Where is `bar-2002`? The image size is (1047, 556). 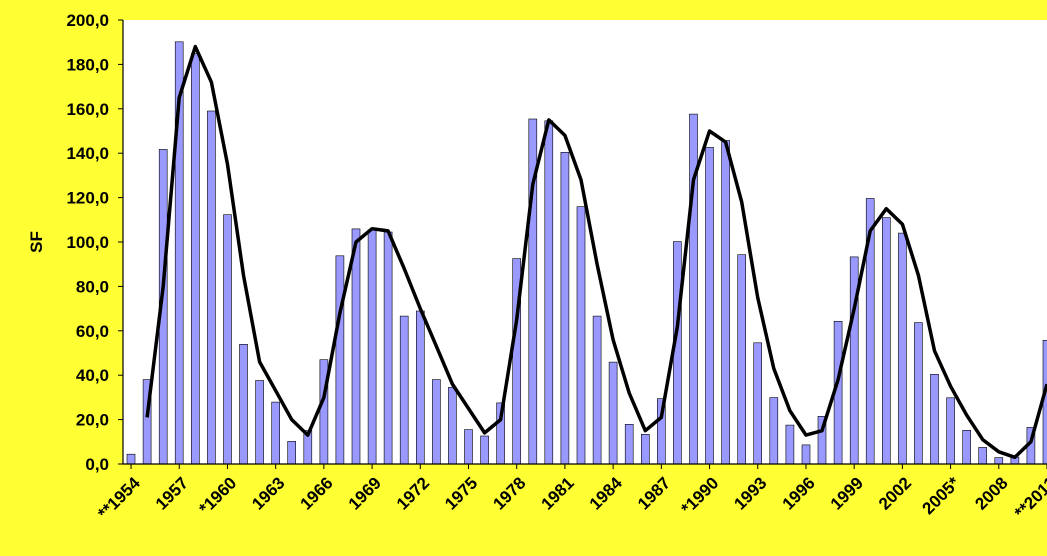 bar-2002 is located at coordinates (902, 348).